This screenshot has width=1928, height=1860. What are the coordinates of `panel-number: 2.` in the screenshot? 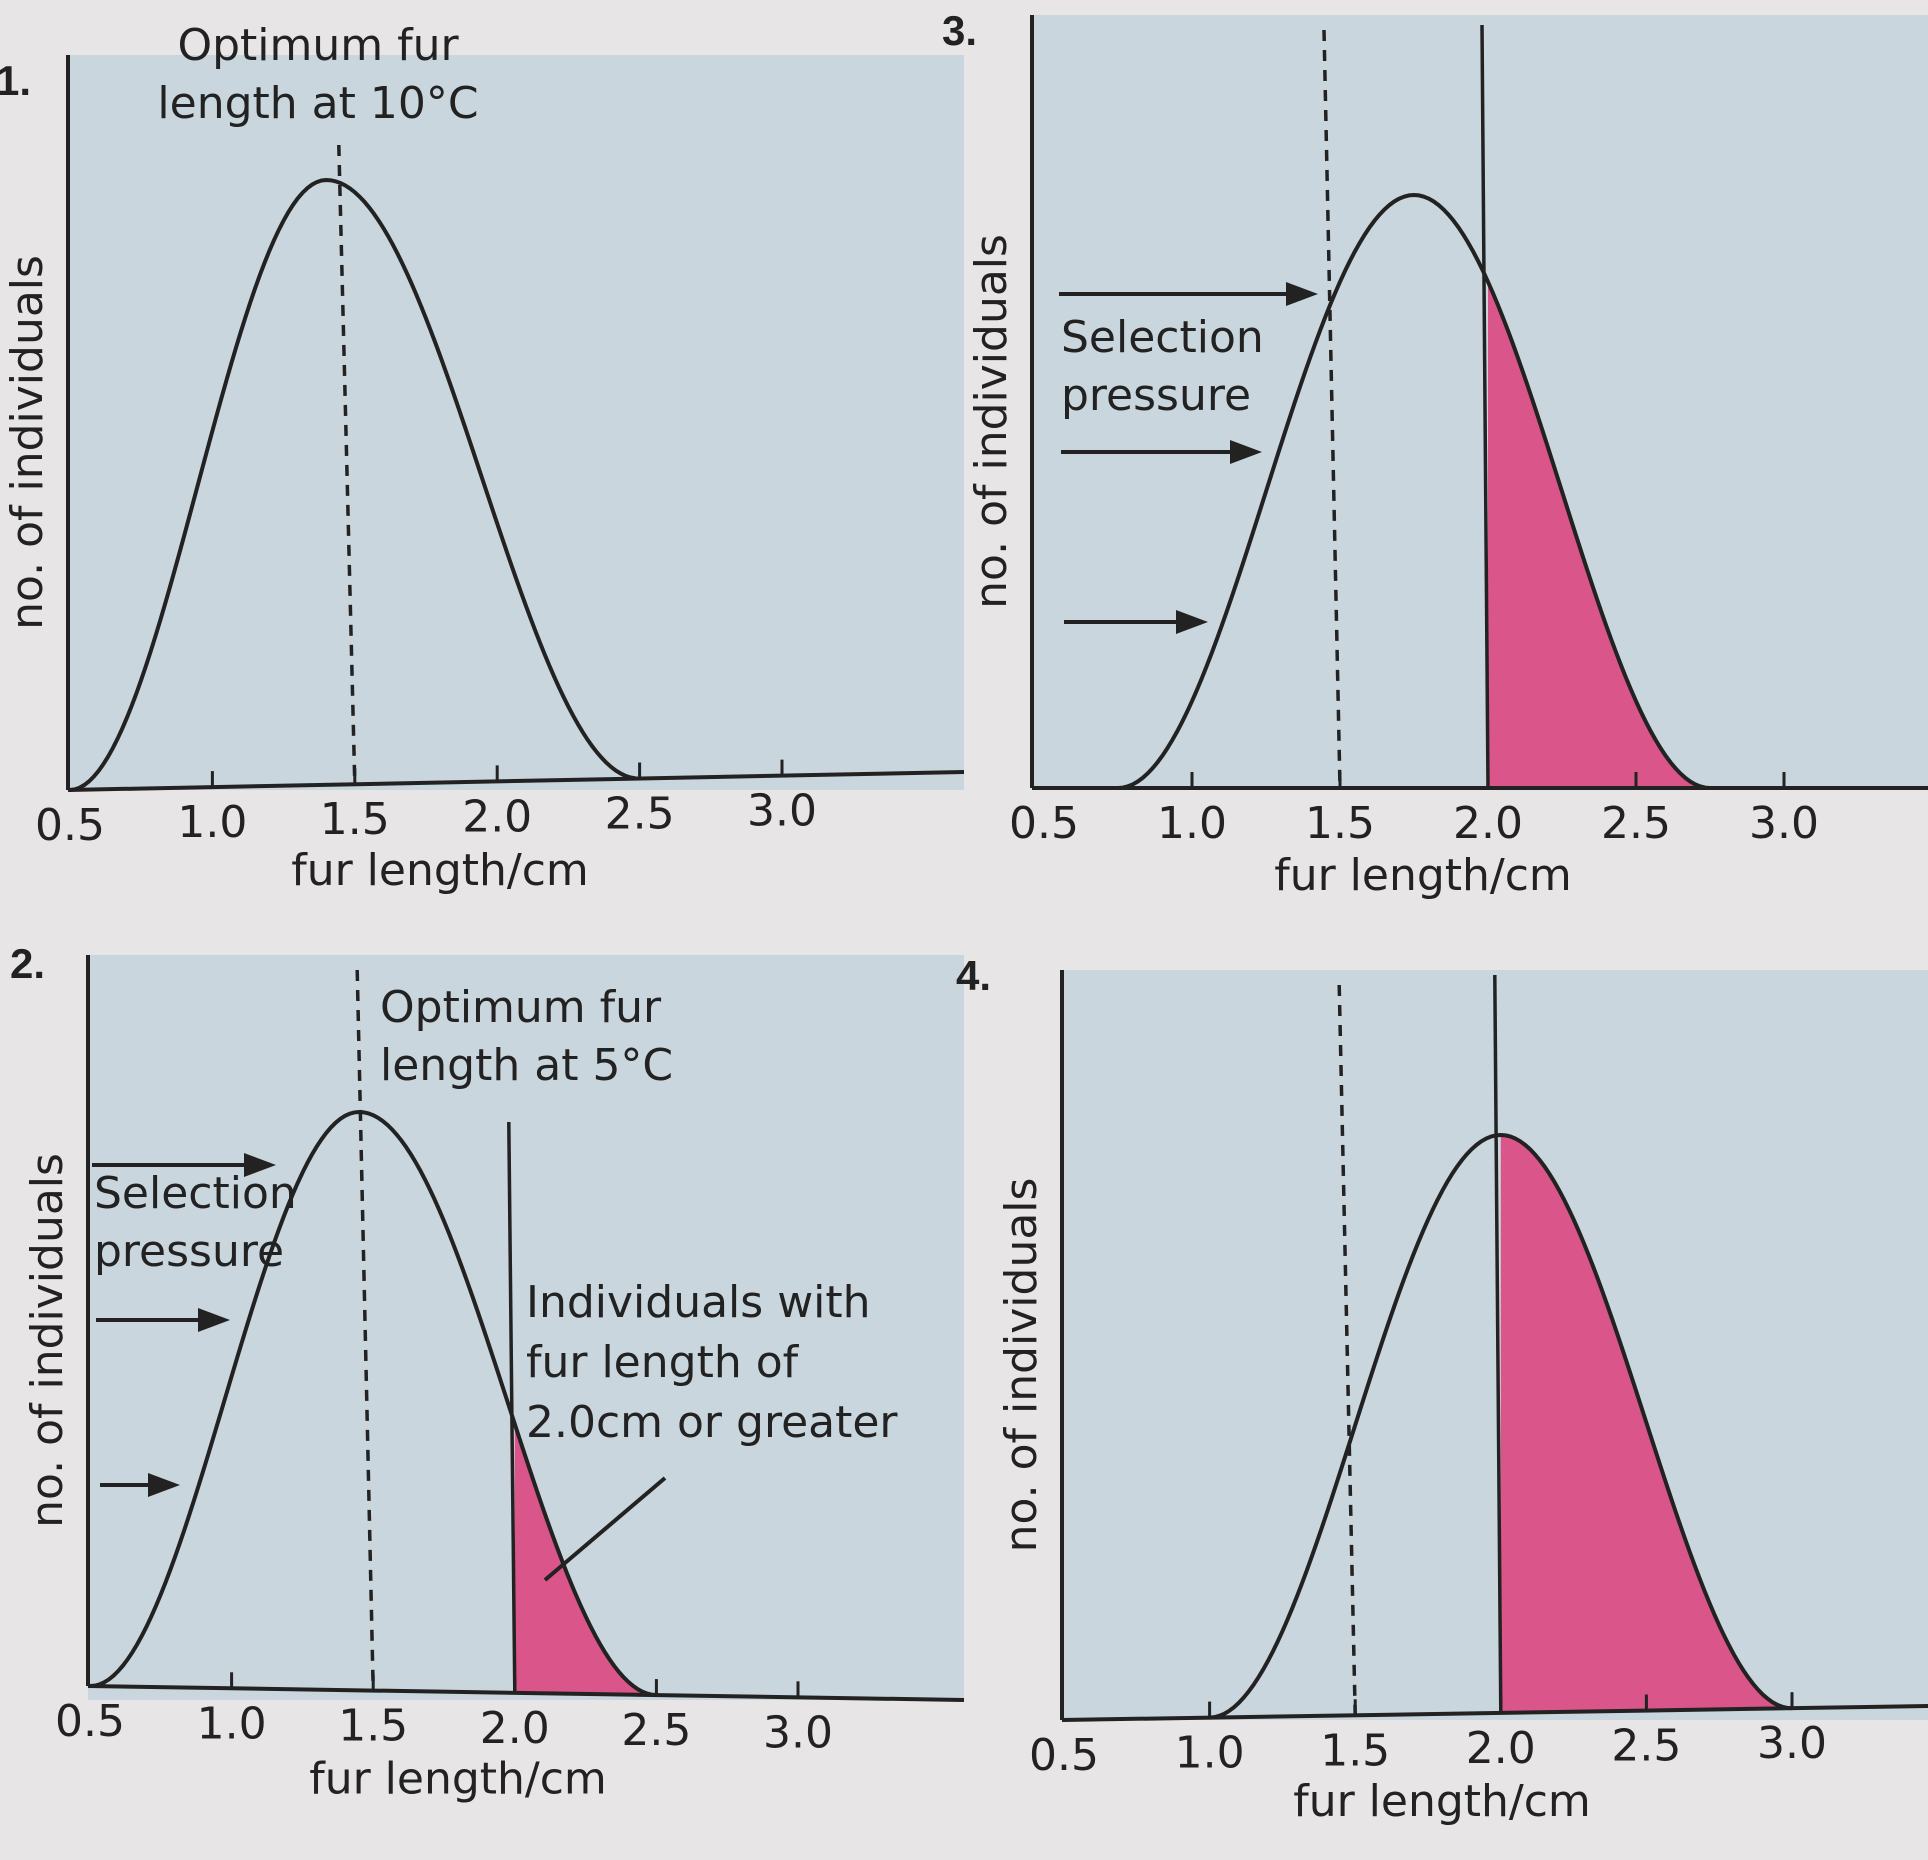 It's located at (27, 963).